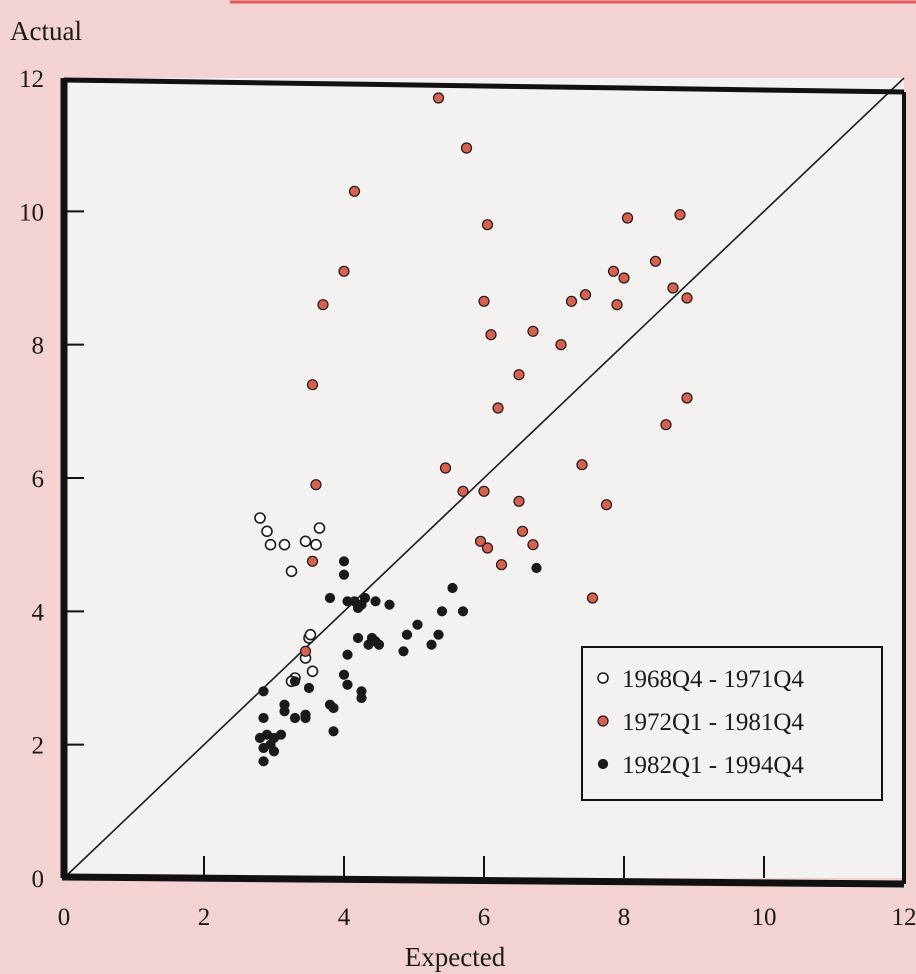 The image size is (916, 974). I want to click on x-tick-label-12: 12, so click(904, 917).